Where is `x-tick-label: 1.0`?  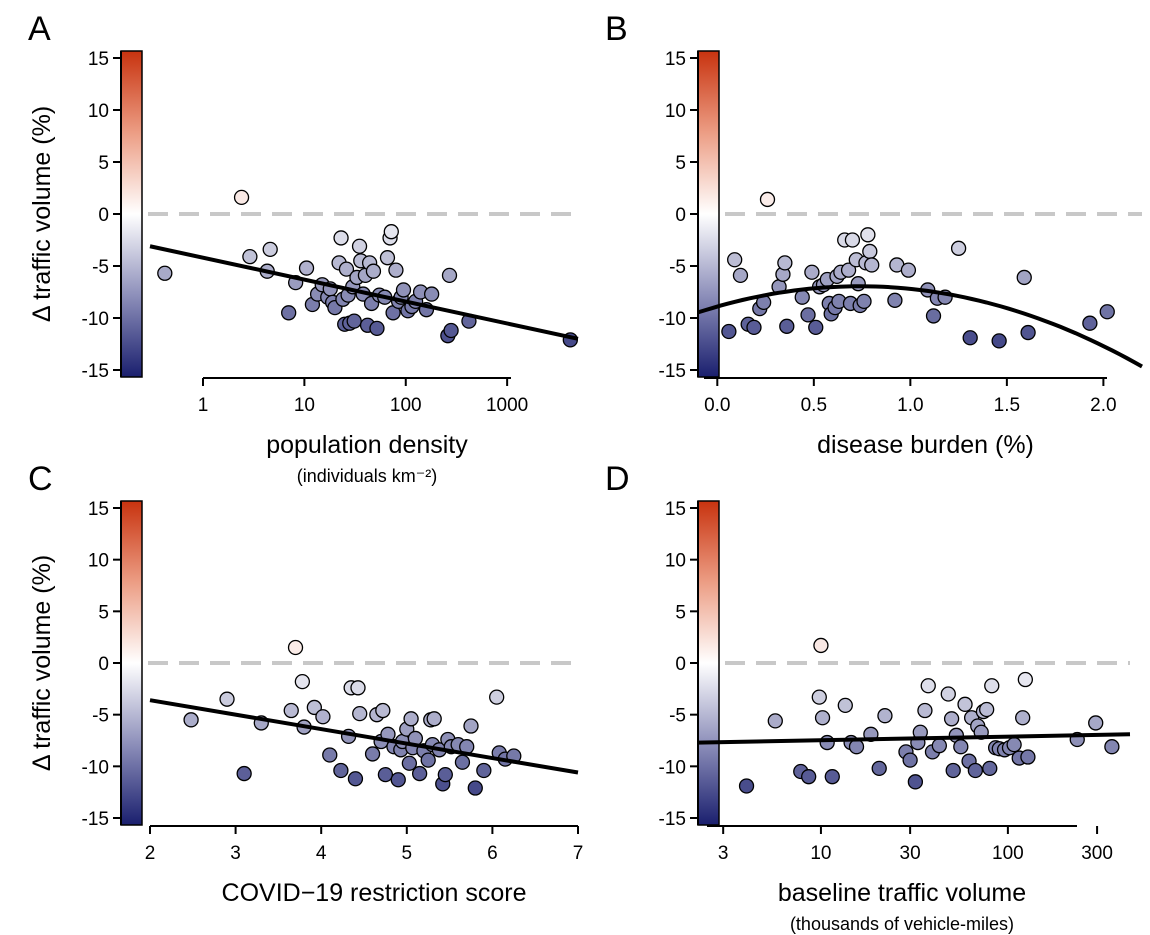 x-tick-label: 1.0 is located at coordinates (910, 405).